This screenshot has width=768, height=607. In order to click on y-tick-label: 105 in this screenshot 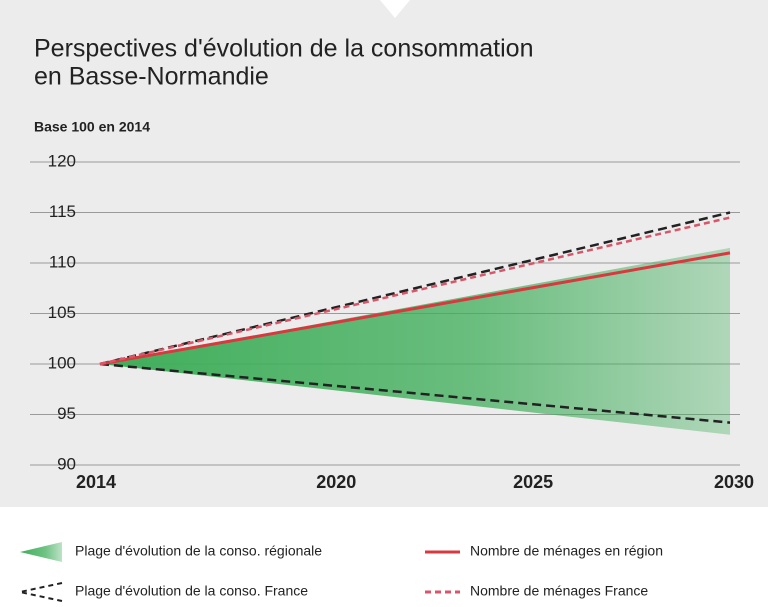, I will do `click(62, 312)`.